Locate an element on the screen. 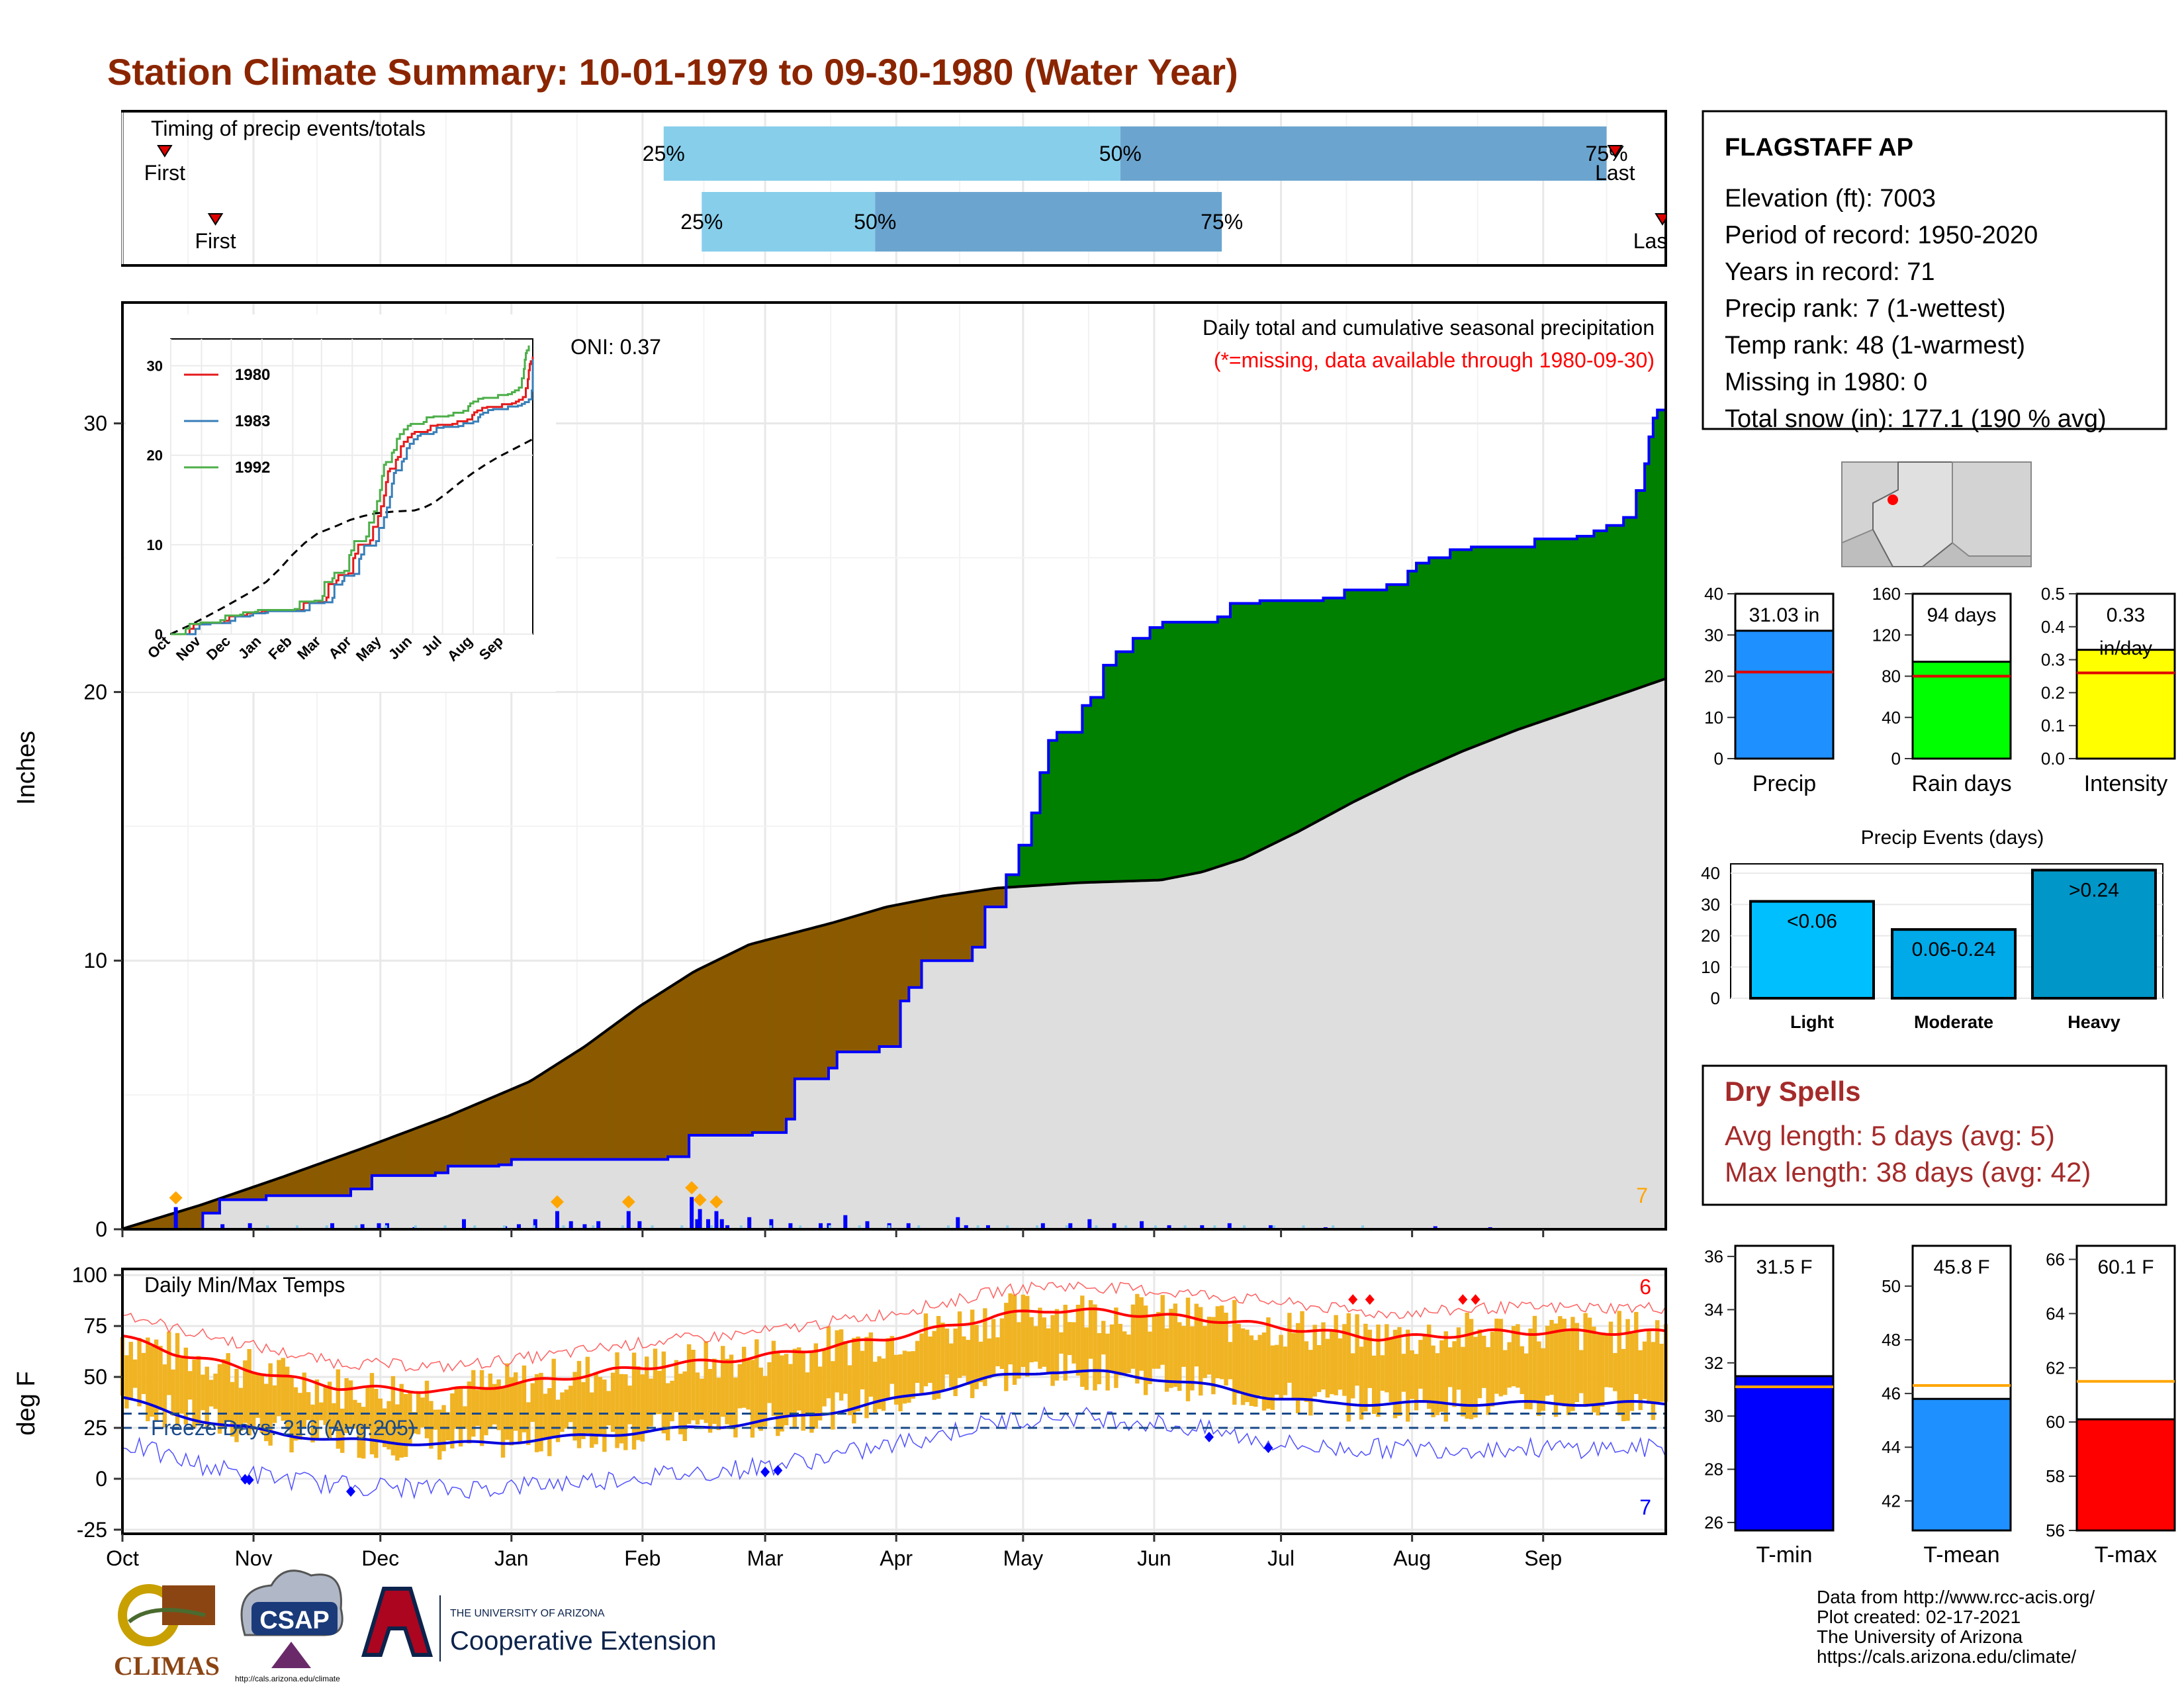  temp-y-tick-label: 0 is located at coordinates (101, 1479).